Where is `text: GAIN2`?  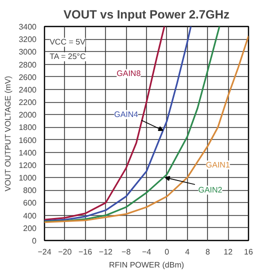
text: GAIN2 is located at coordinates (210, 190).